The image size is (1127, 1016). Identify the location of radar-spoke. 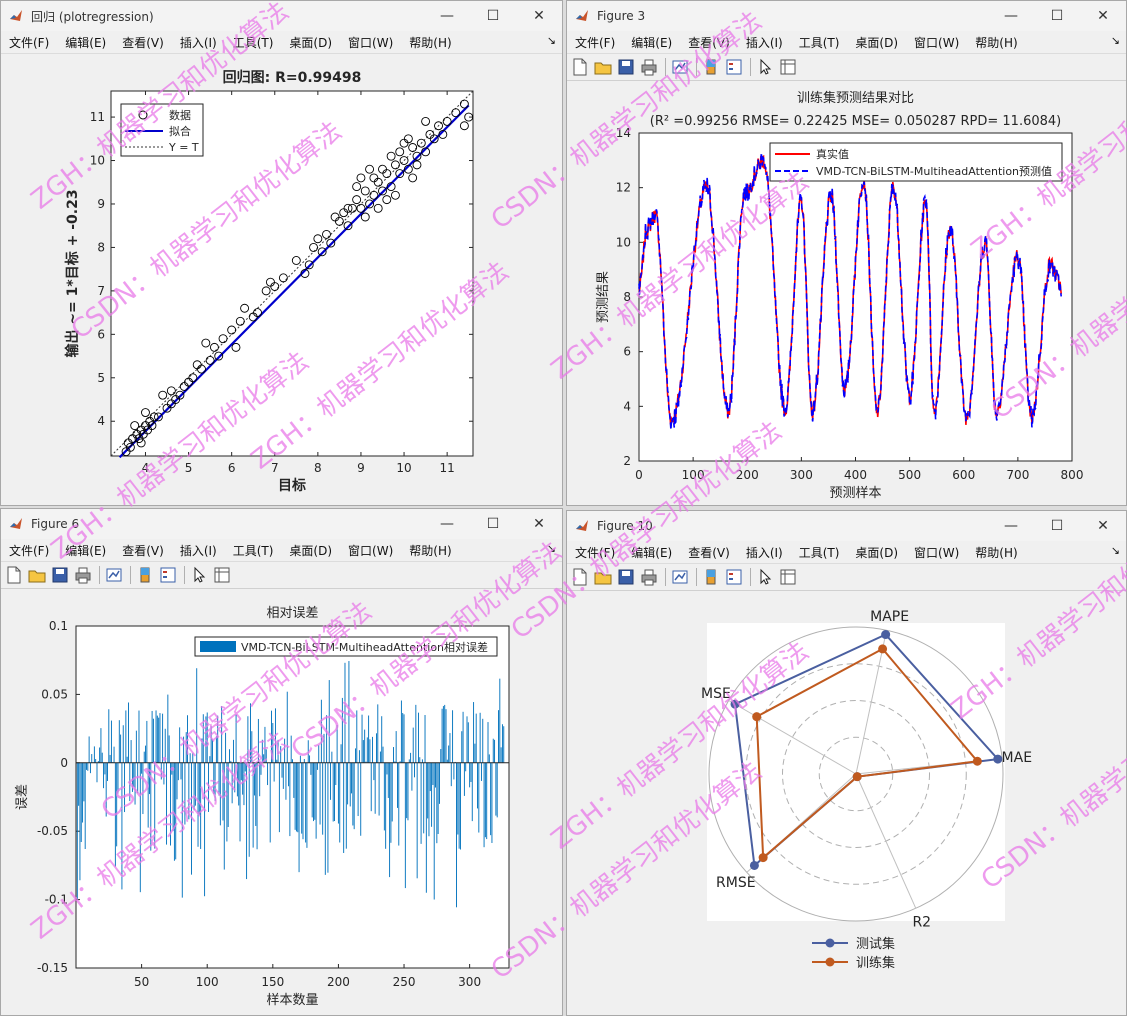
(871, 702).